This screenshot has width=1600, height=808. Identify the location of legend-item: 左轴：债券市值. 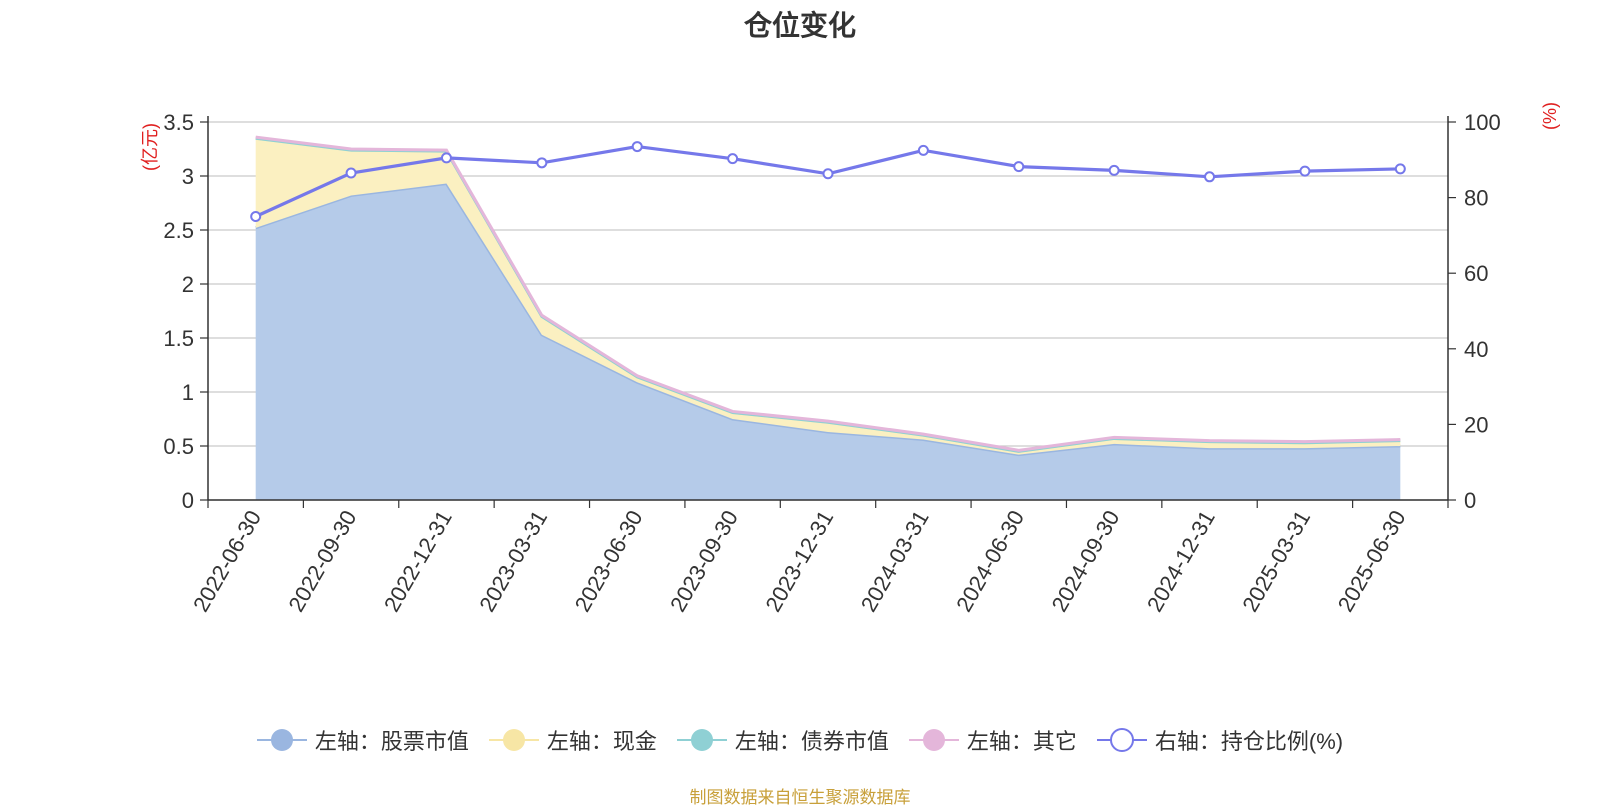
(782, 740).